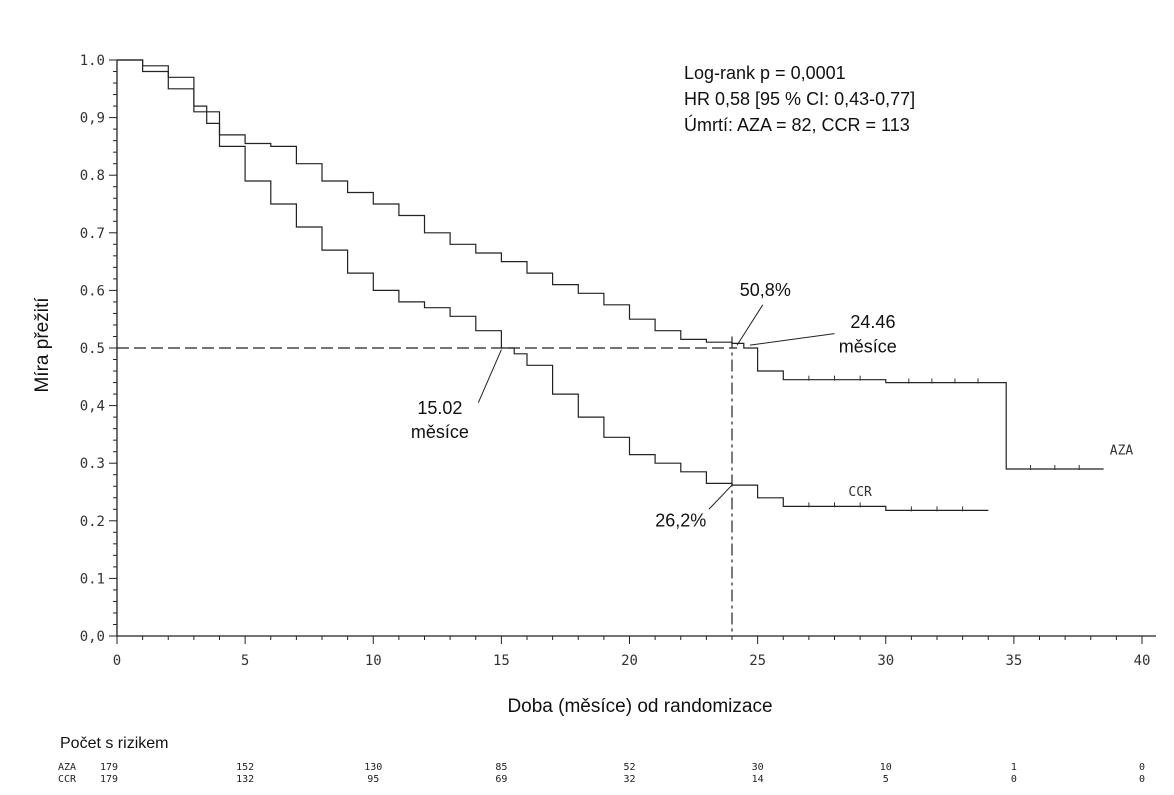 The height and width of the screenshot is (795, 1174). I want to click on y-axis-label: Míra přežití, so click(42, 345).